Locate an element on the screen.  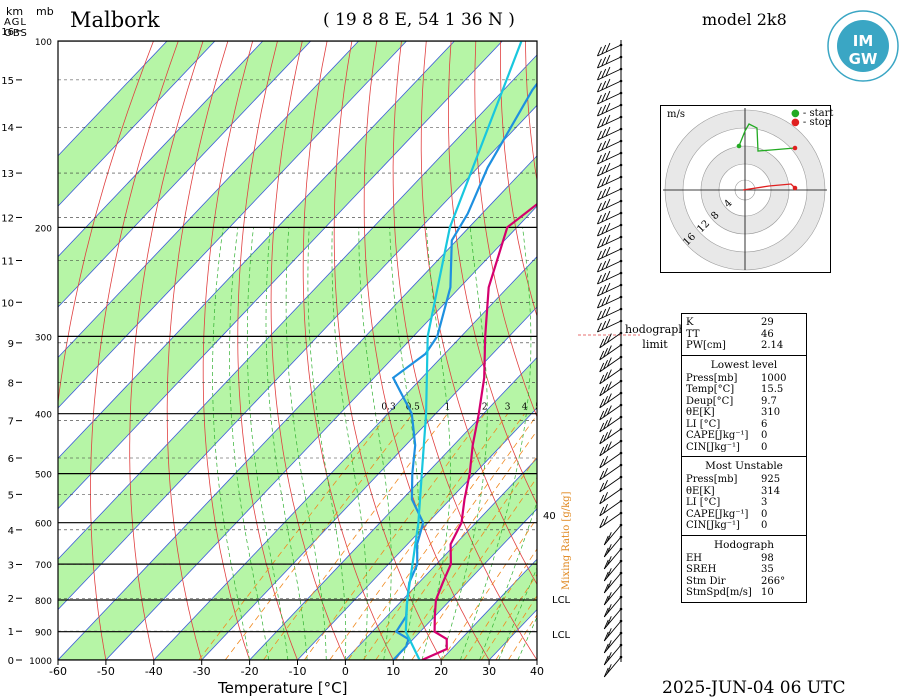
hodograph-stat-row: SREH 35 is located at coordinates (744, 570).